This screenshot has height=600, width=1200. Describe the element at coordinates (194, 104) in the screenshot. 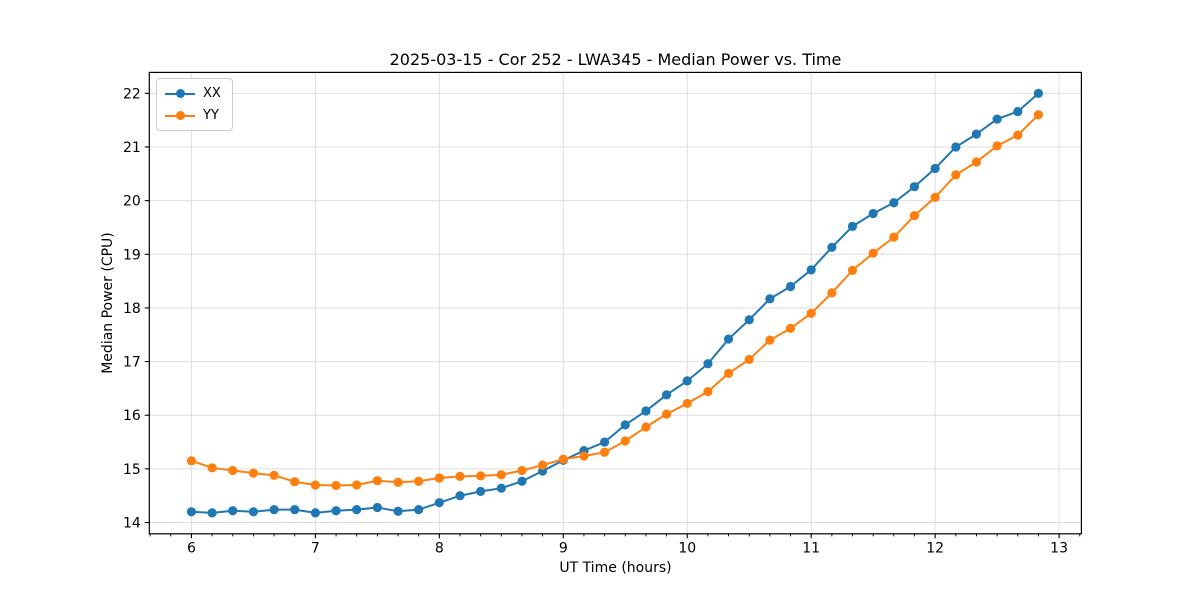

I see `legend: XX YY` at that location.